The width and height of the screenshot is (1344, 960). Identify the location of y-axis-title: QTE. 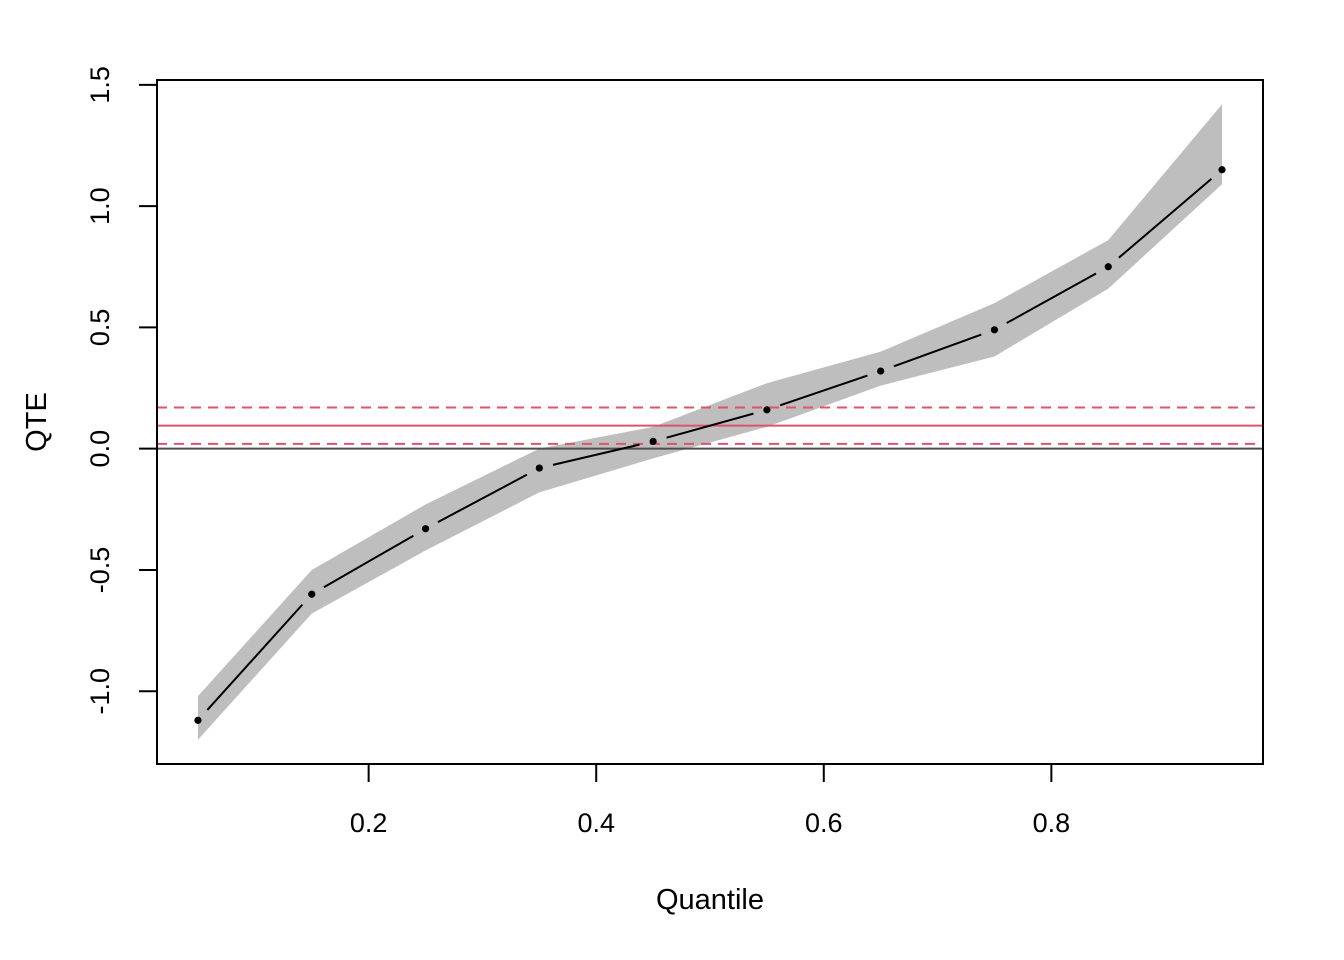
(37, 422).